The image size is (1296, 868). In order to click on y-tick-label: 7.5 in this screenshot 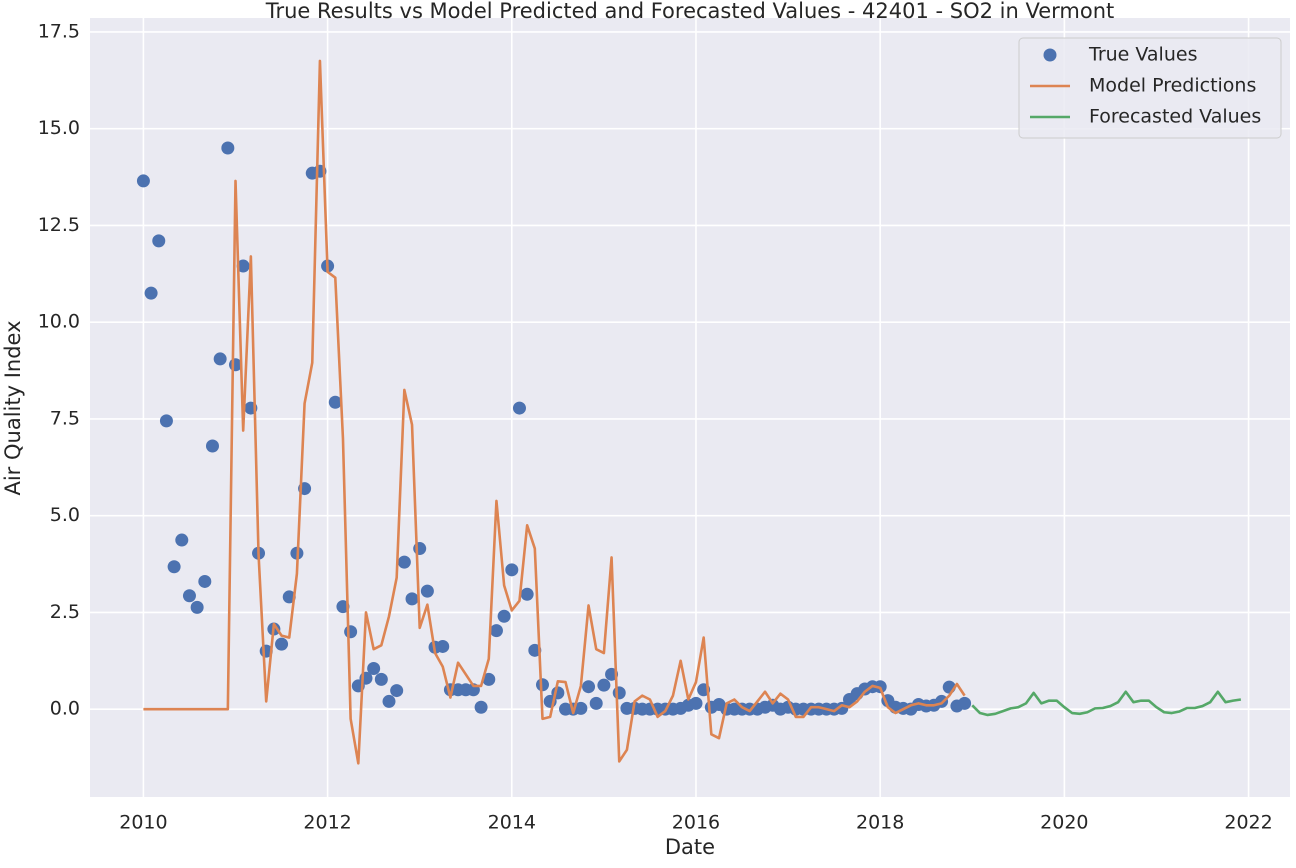, I will do `click(65, 418)`.